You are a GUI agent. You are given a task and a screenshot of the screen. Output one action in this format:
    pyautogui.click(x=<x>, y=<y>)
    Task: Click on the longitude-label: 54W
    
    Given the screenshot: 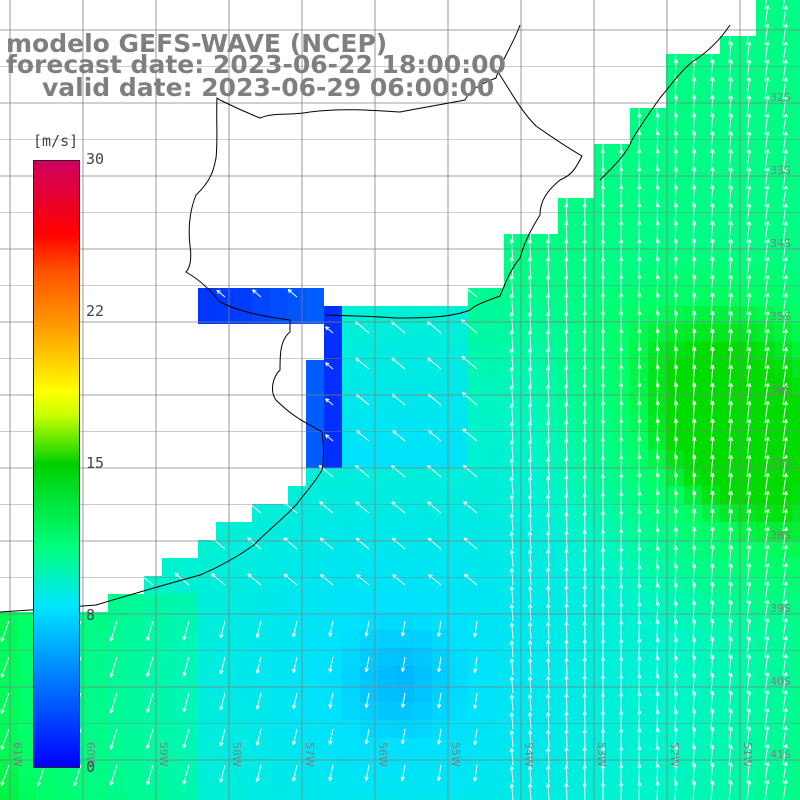 What is the action you would take?
    pyautogui.click(x=528, y=754)
    